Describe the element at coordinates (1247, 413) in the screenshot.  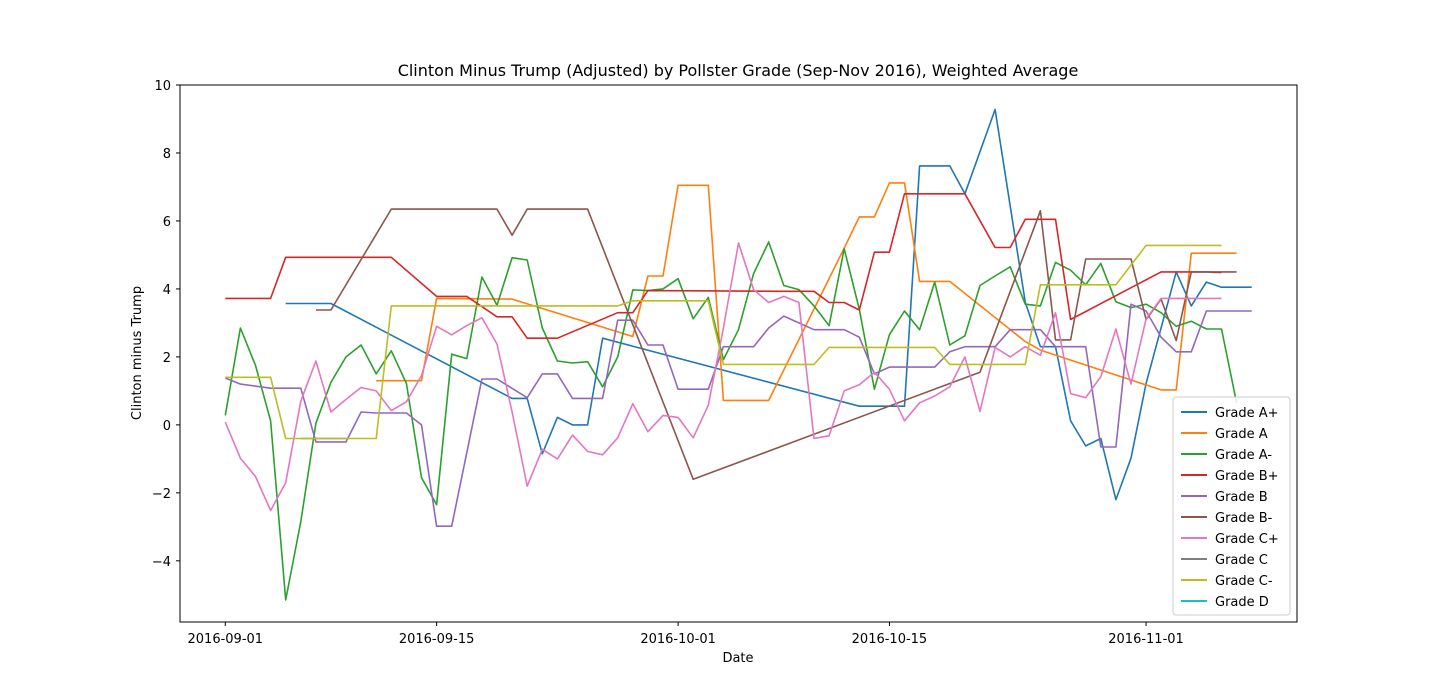
I see `legend-label: Grade A+` at that location.